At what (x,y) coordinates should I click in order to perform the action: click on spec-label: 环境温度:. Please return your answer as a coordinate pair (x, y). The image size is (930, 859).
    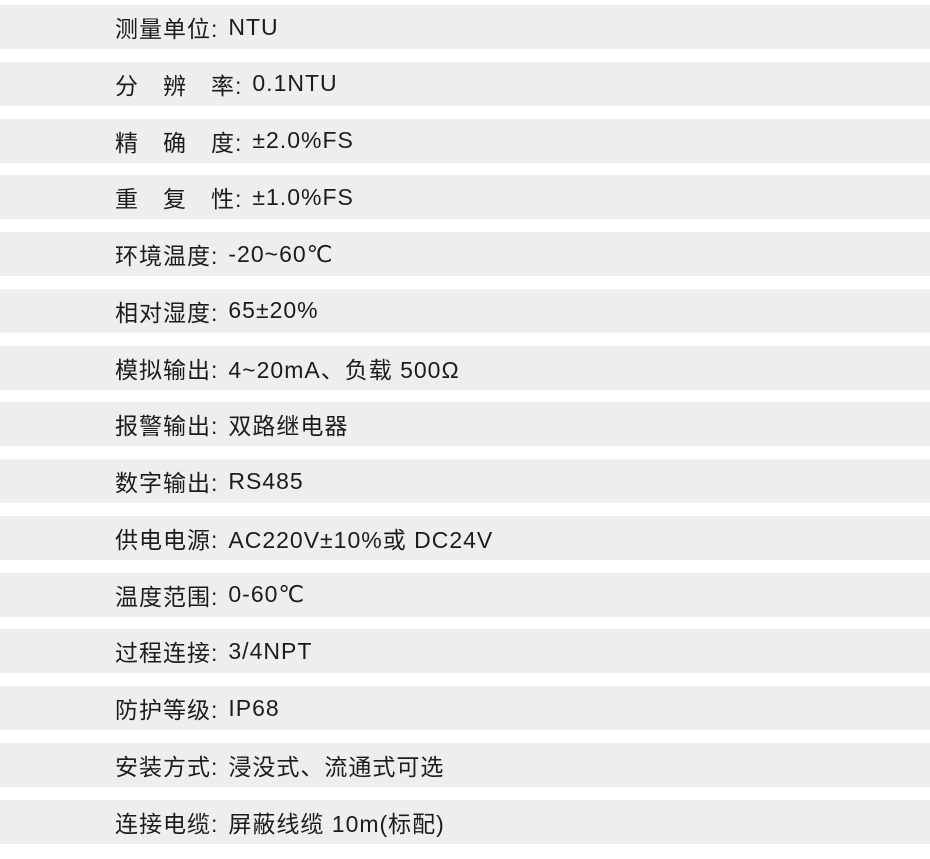
    Looking at the image, I should click on (167, 256).